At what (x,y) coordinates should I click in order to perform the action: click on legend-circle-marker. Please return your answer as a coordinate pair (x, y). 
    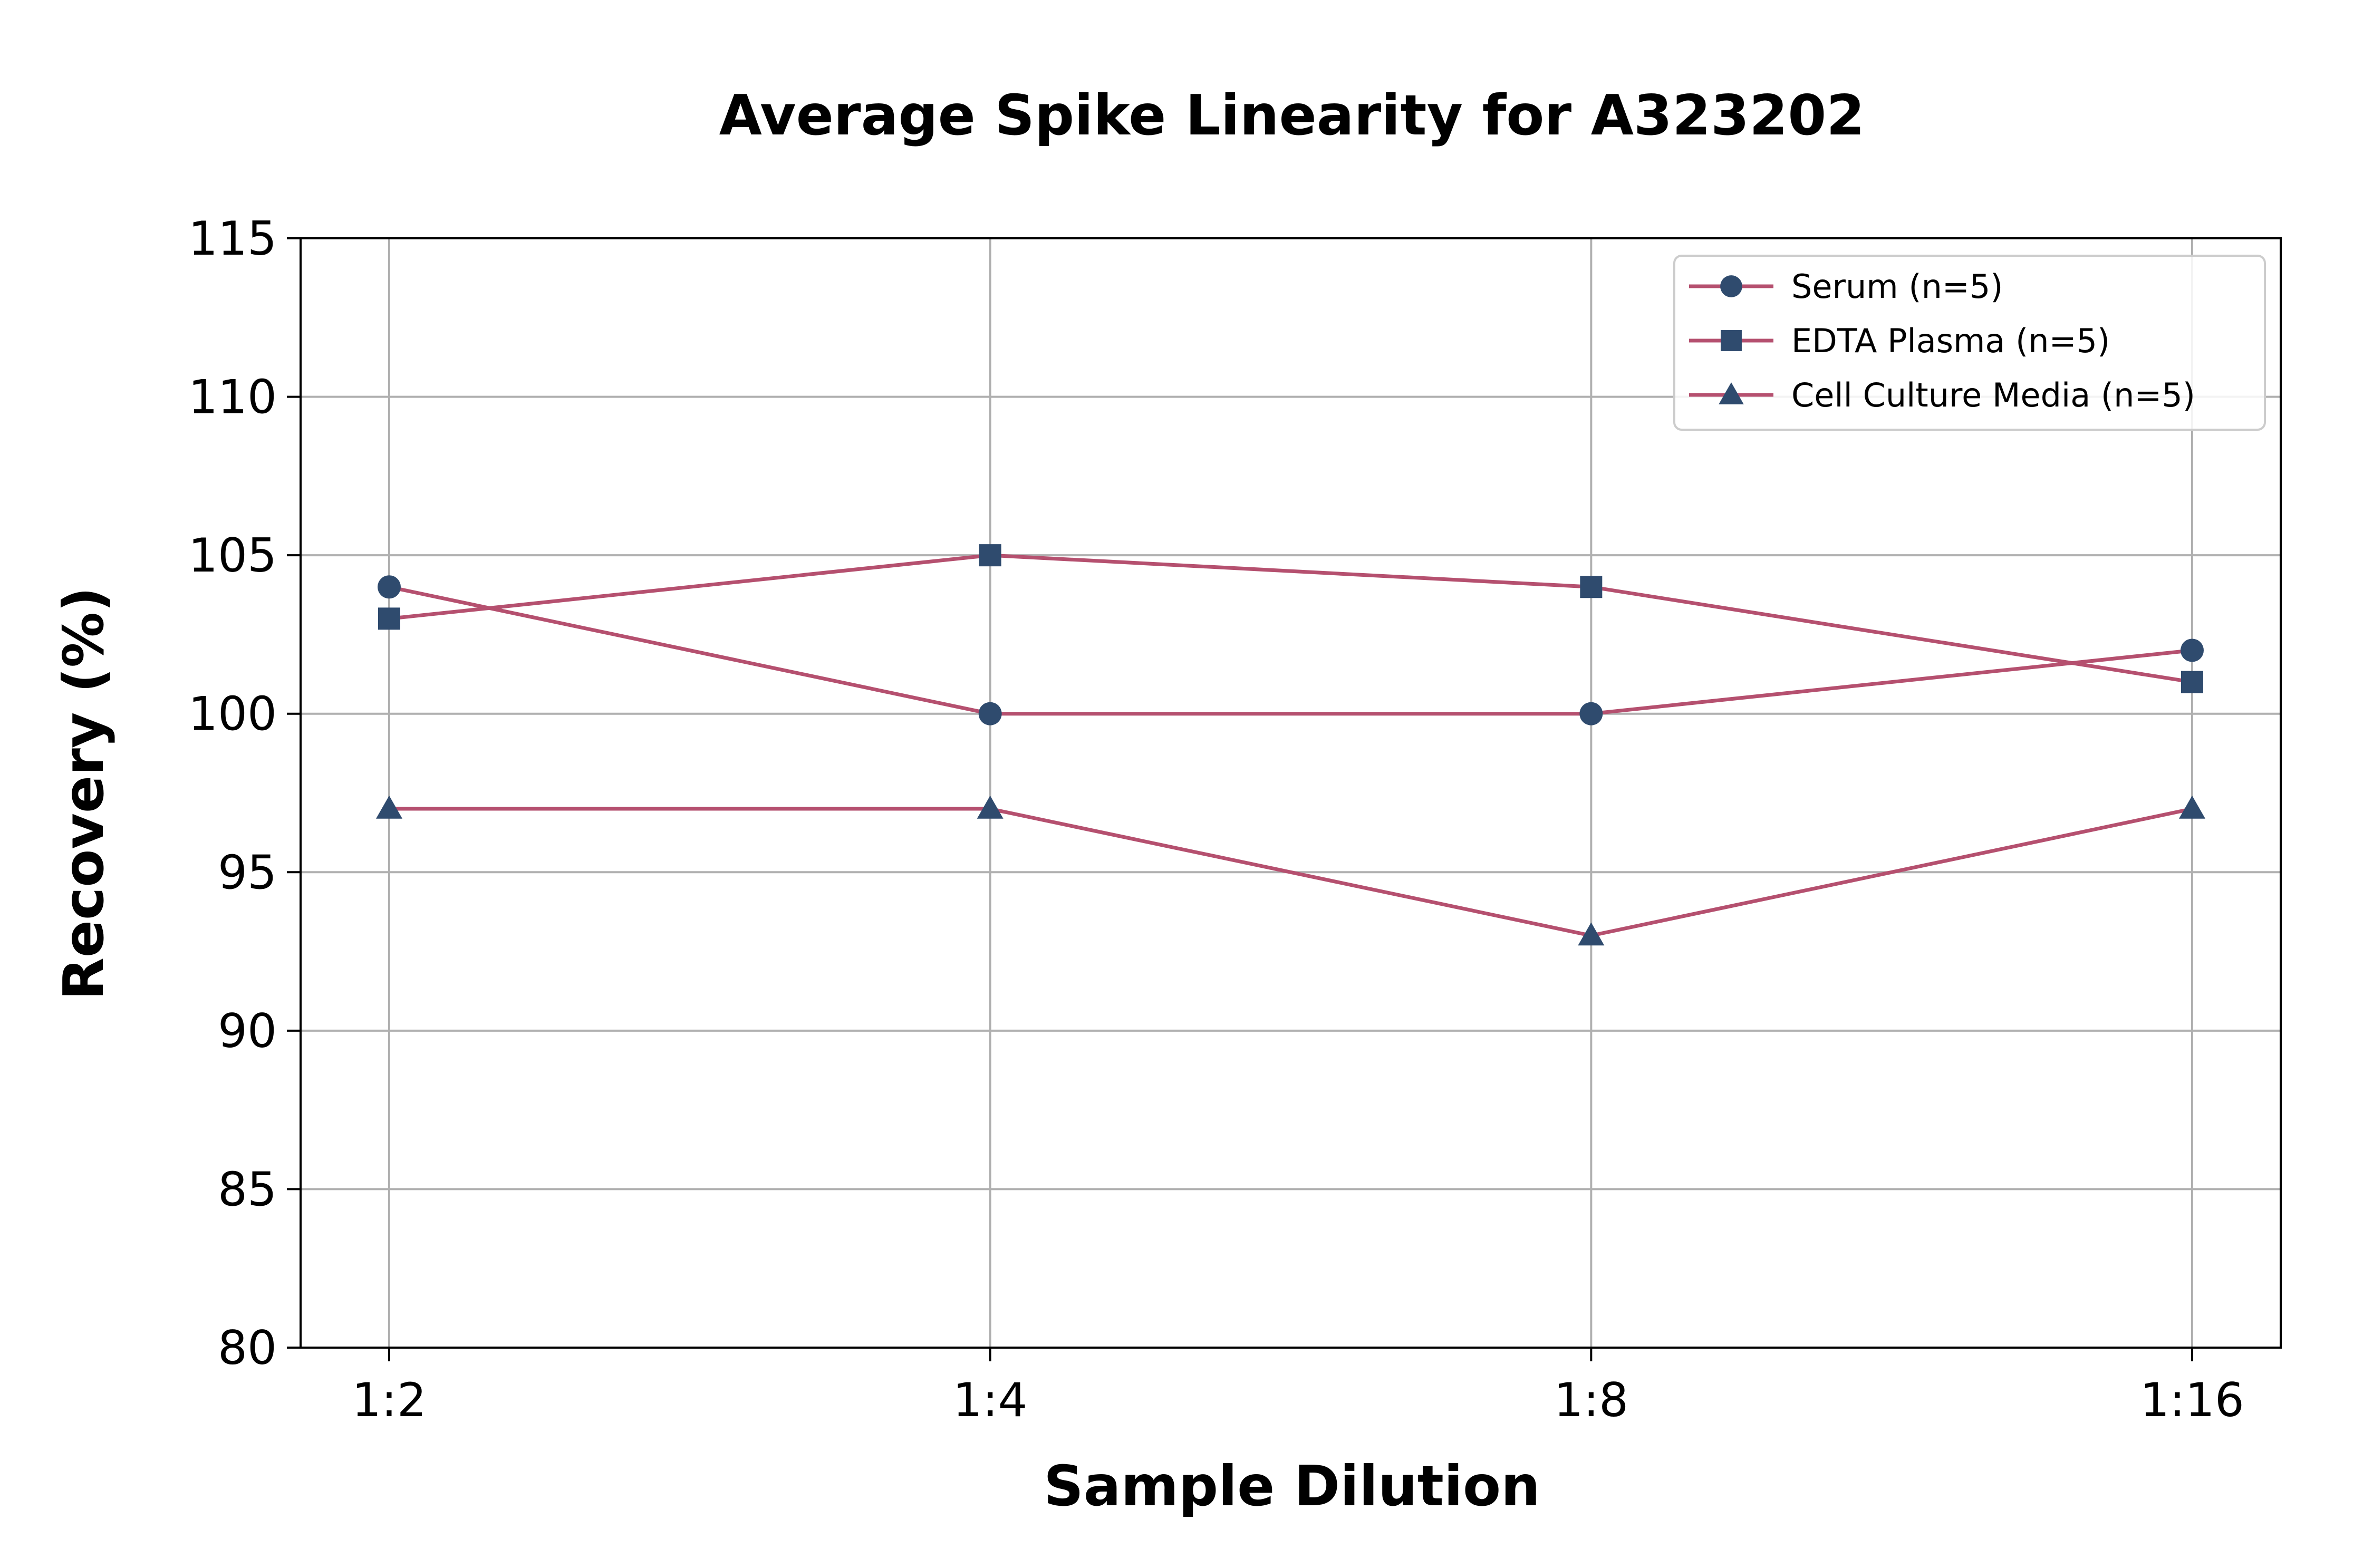
    Looking at the image, I should click on (1731, 286).